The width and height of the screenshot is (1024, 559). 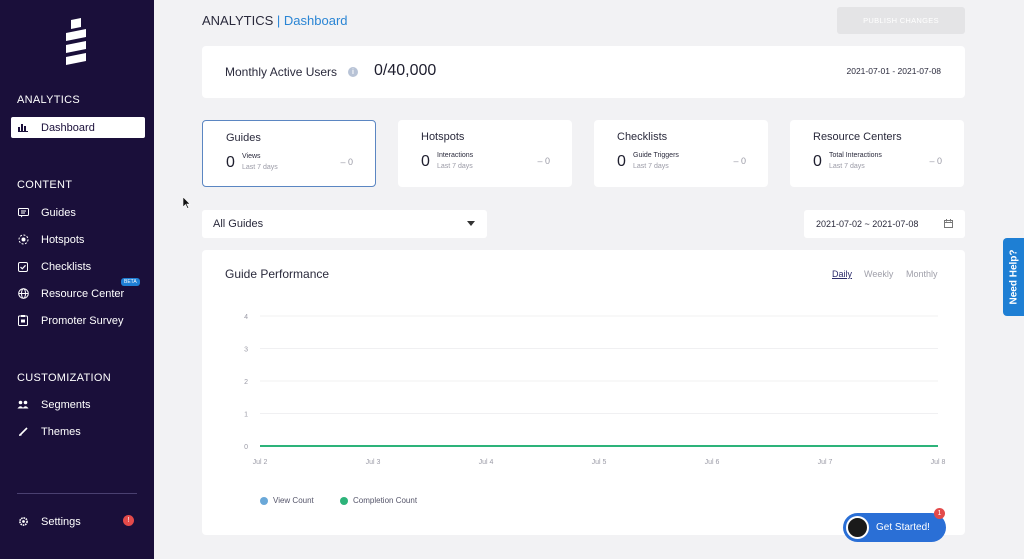 I want to click on period-daily-tab: Daily, so click(x=842, y=274).